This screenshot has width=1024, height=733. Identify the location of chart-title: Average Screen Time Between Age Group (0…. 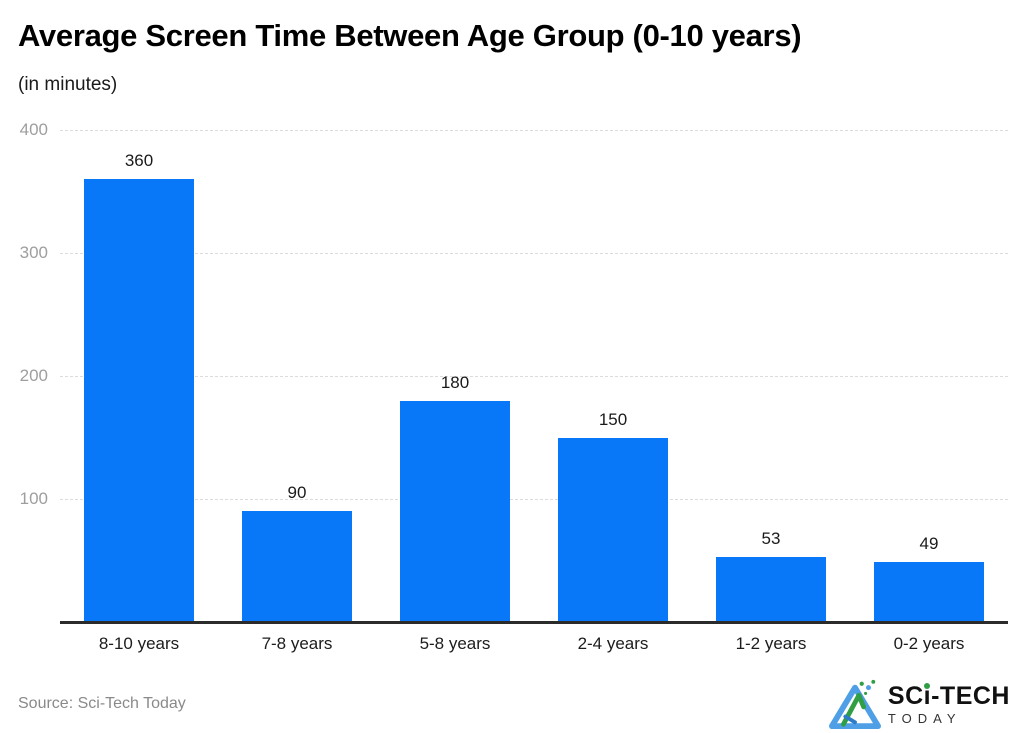
(410, 35).